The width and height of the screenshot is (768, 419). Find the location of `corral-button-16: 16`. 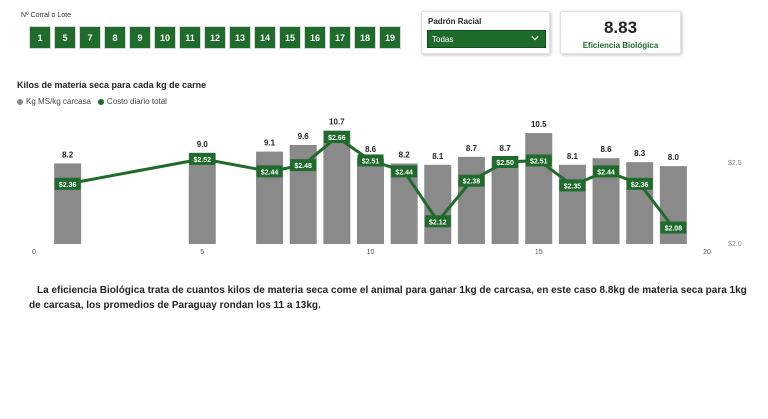

corral-button-16: 16 is located at coordinates (315, 37).